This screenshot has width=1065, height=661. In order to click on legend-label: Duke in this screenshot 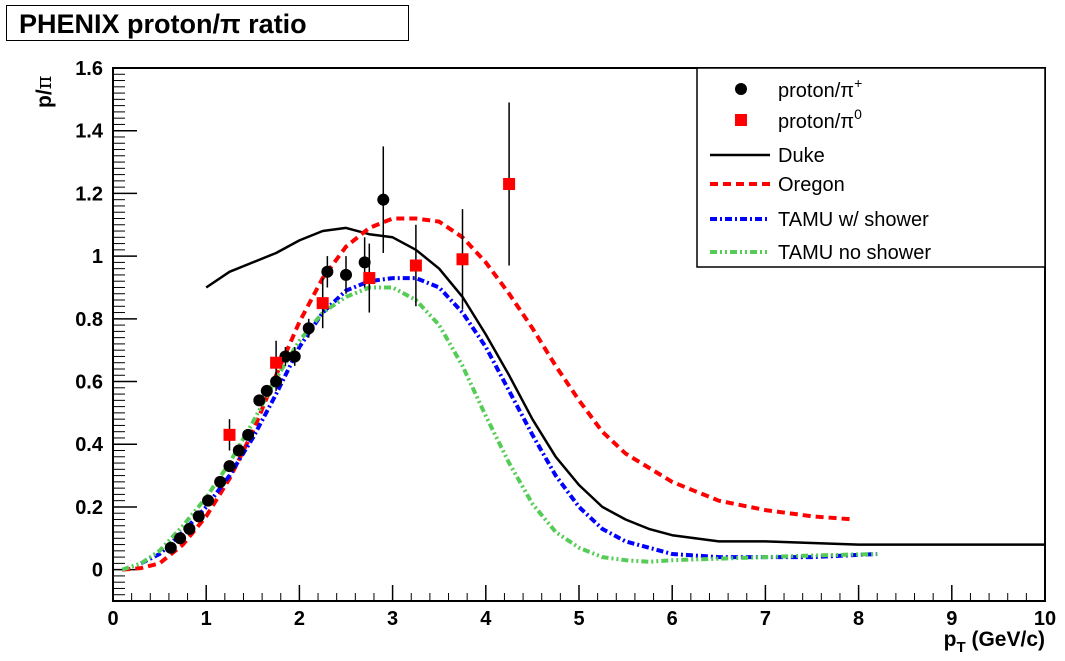, I will do `click(801, 156)`.